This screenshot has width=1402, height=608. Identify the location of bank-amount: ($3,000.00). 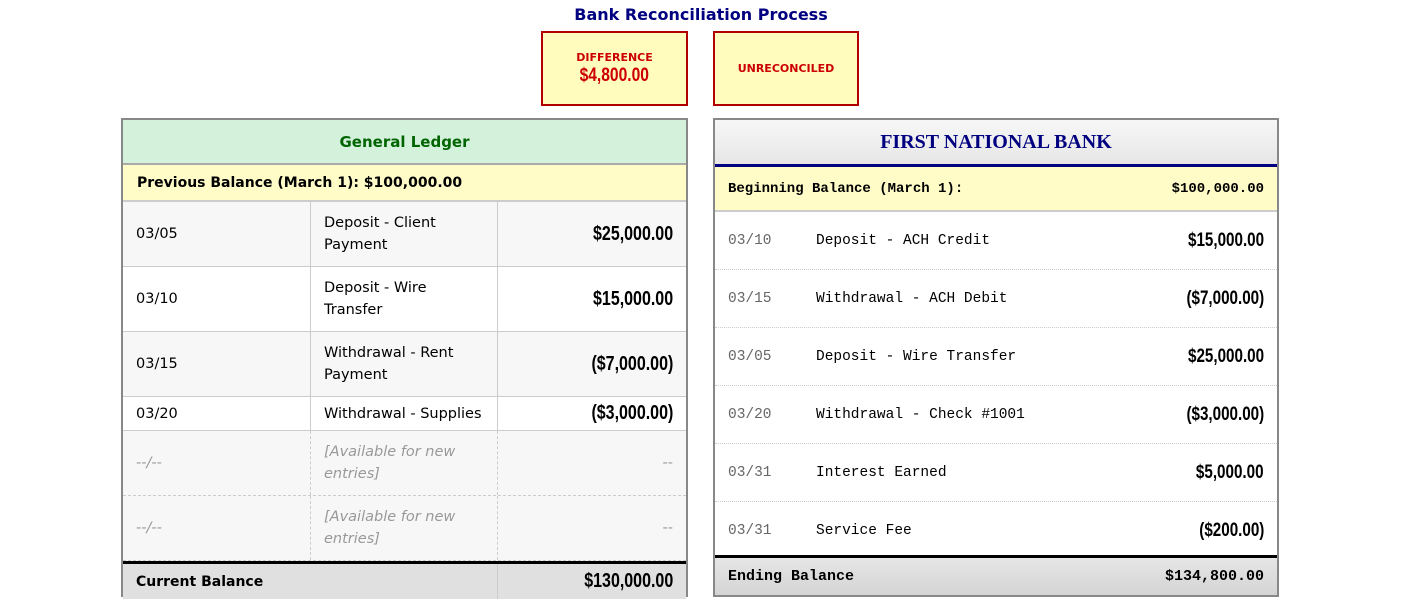
(1225, 414).